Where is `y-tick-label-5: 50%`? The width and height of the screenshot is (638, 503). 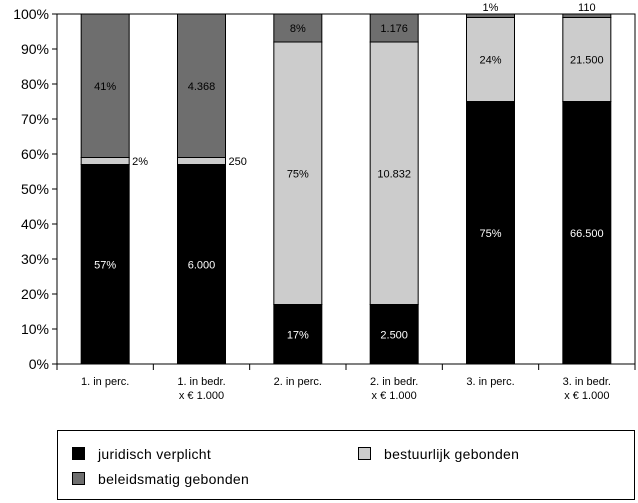
y-tick-label-5: 50% is located at coordinates (35, 189).